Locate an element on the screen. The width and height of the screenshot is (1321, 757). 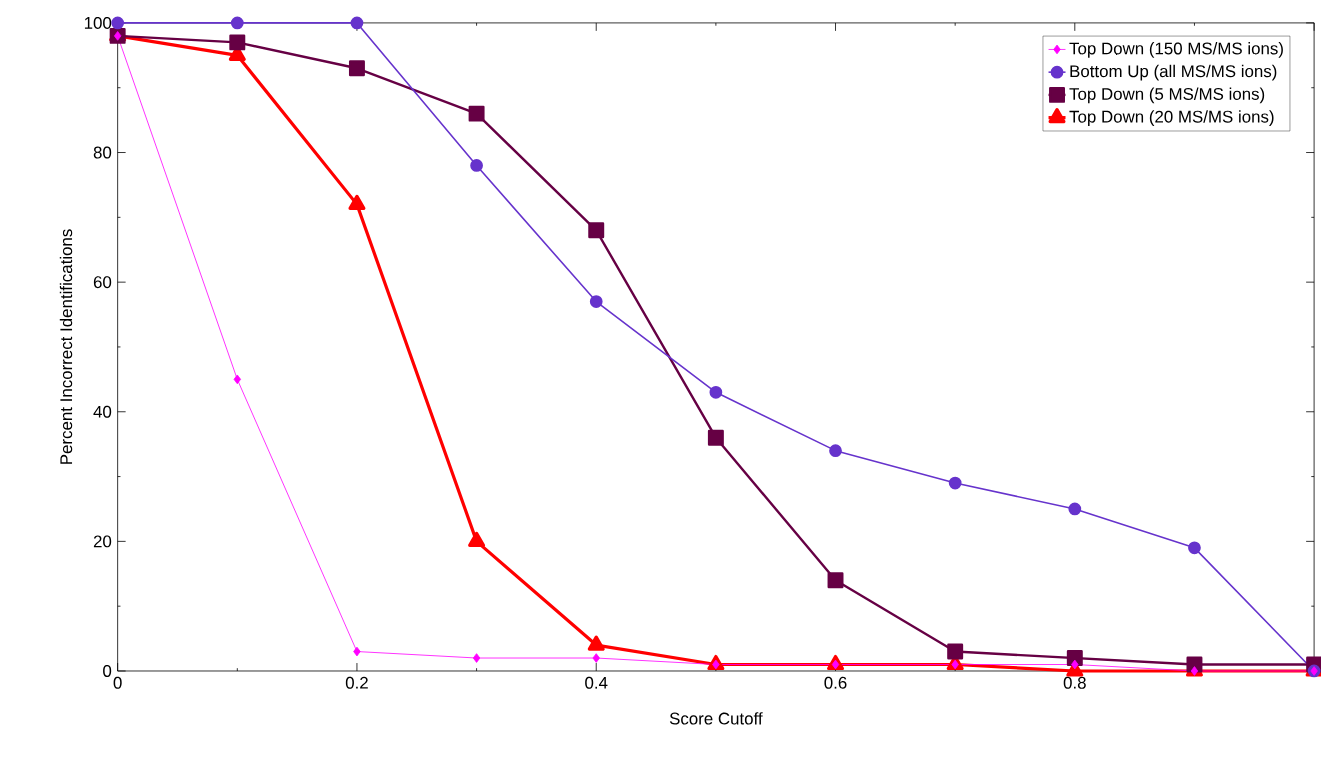
y-tick-label: 20 is located at coordinates (102, 541).